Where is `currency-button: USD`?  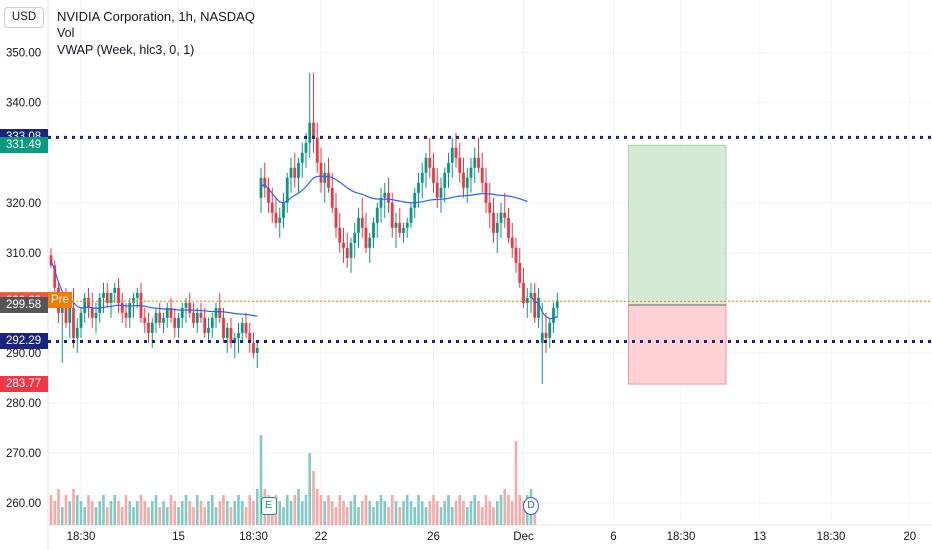
currency-button: USD is located at coordinates (24, 17).